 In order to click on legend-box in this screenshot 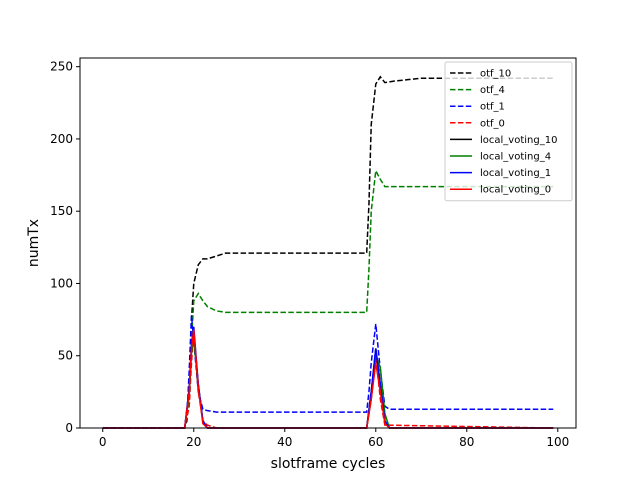, I will do `click(508, 131)`.